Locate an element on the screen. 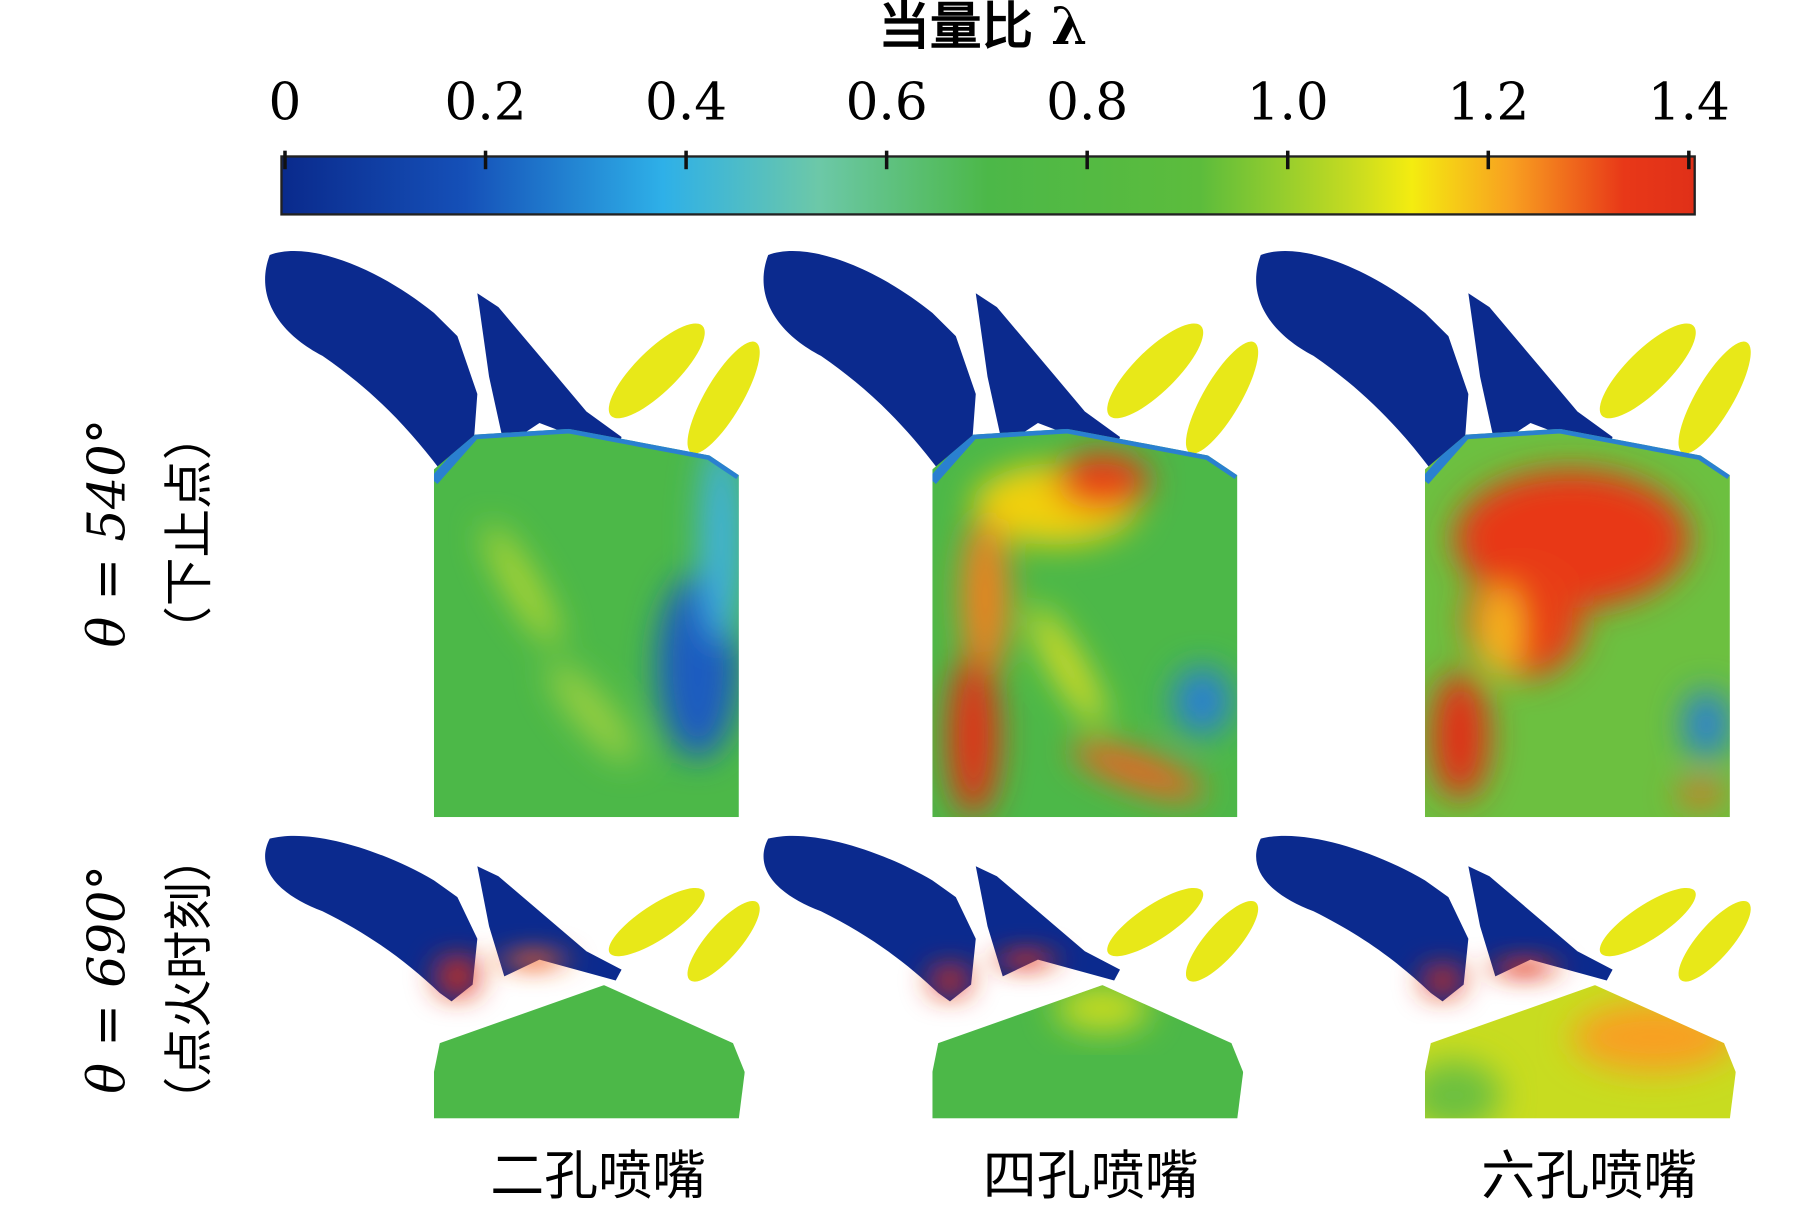 This screenshot has width=1819, height=1216. colorbar-tick-label: 1.0 is located at coordinates (1288, 103).